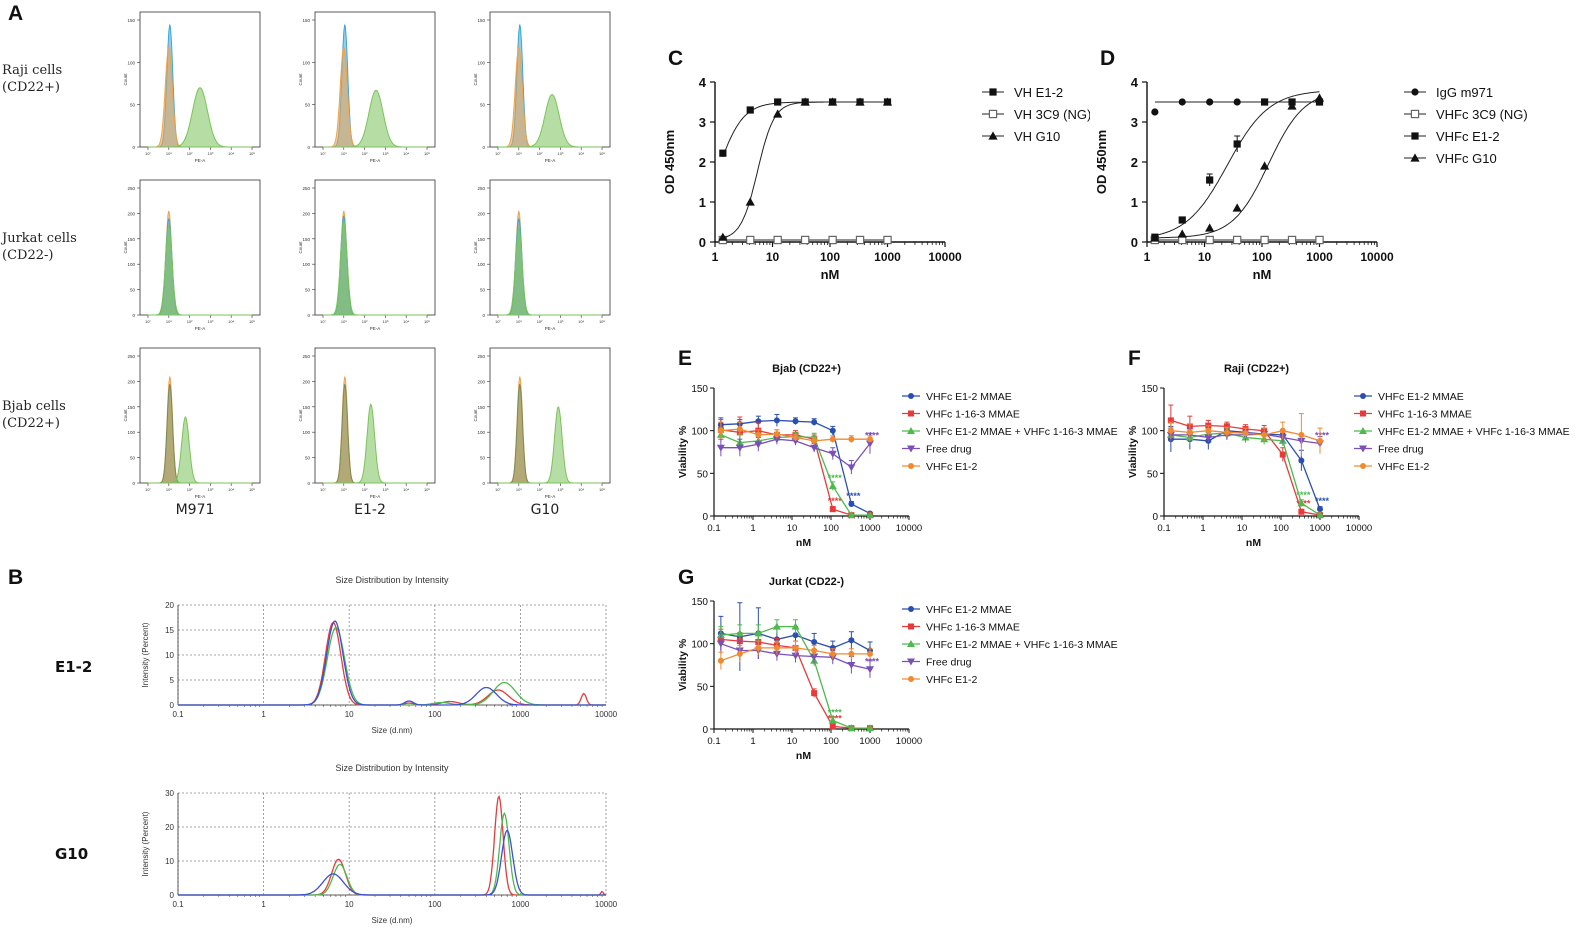 The height and width of the screenshot is (933, 1576). What do you see at coordinates (28, 255) in the screenshot?
I see `row-label-line: (CD22-)` at bounding box center [28, 255].